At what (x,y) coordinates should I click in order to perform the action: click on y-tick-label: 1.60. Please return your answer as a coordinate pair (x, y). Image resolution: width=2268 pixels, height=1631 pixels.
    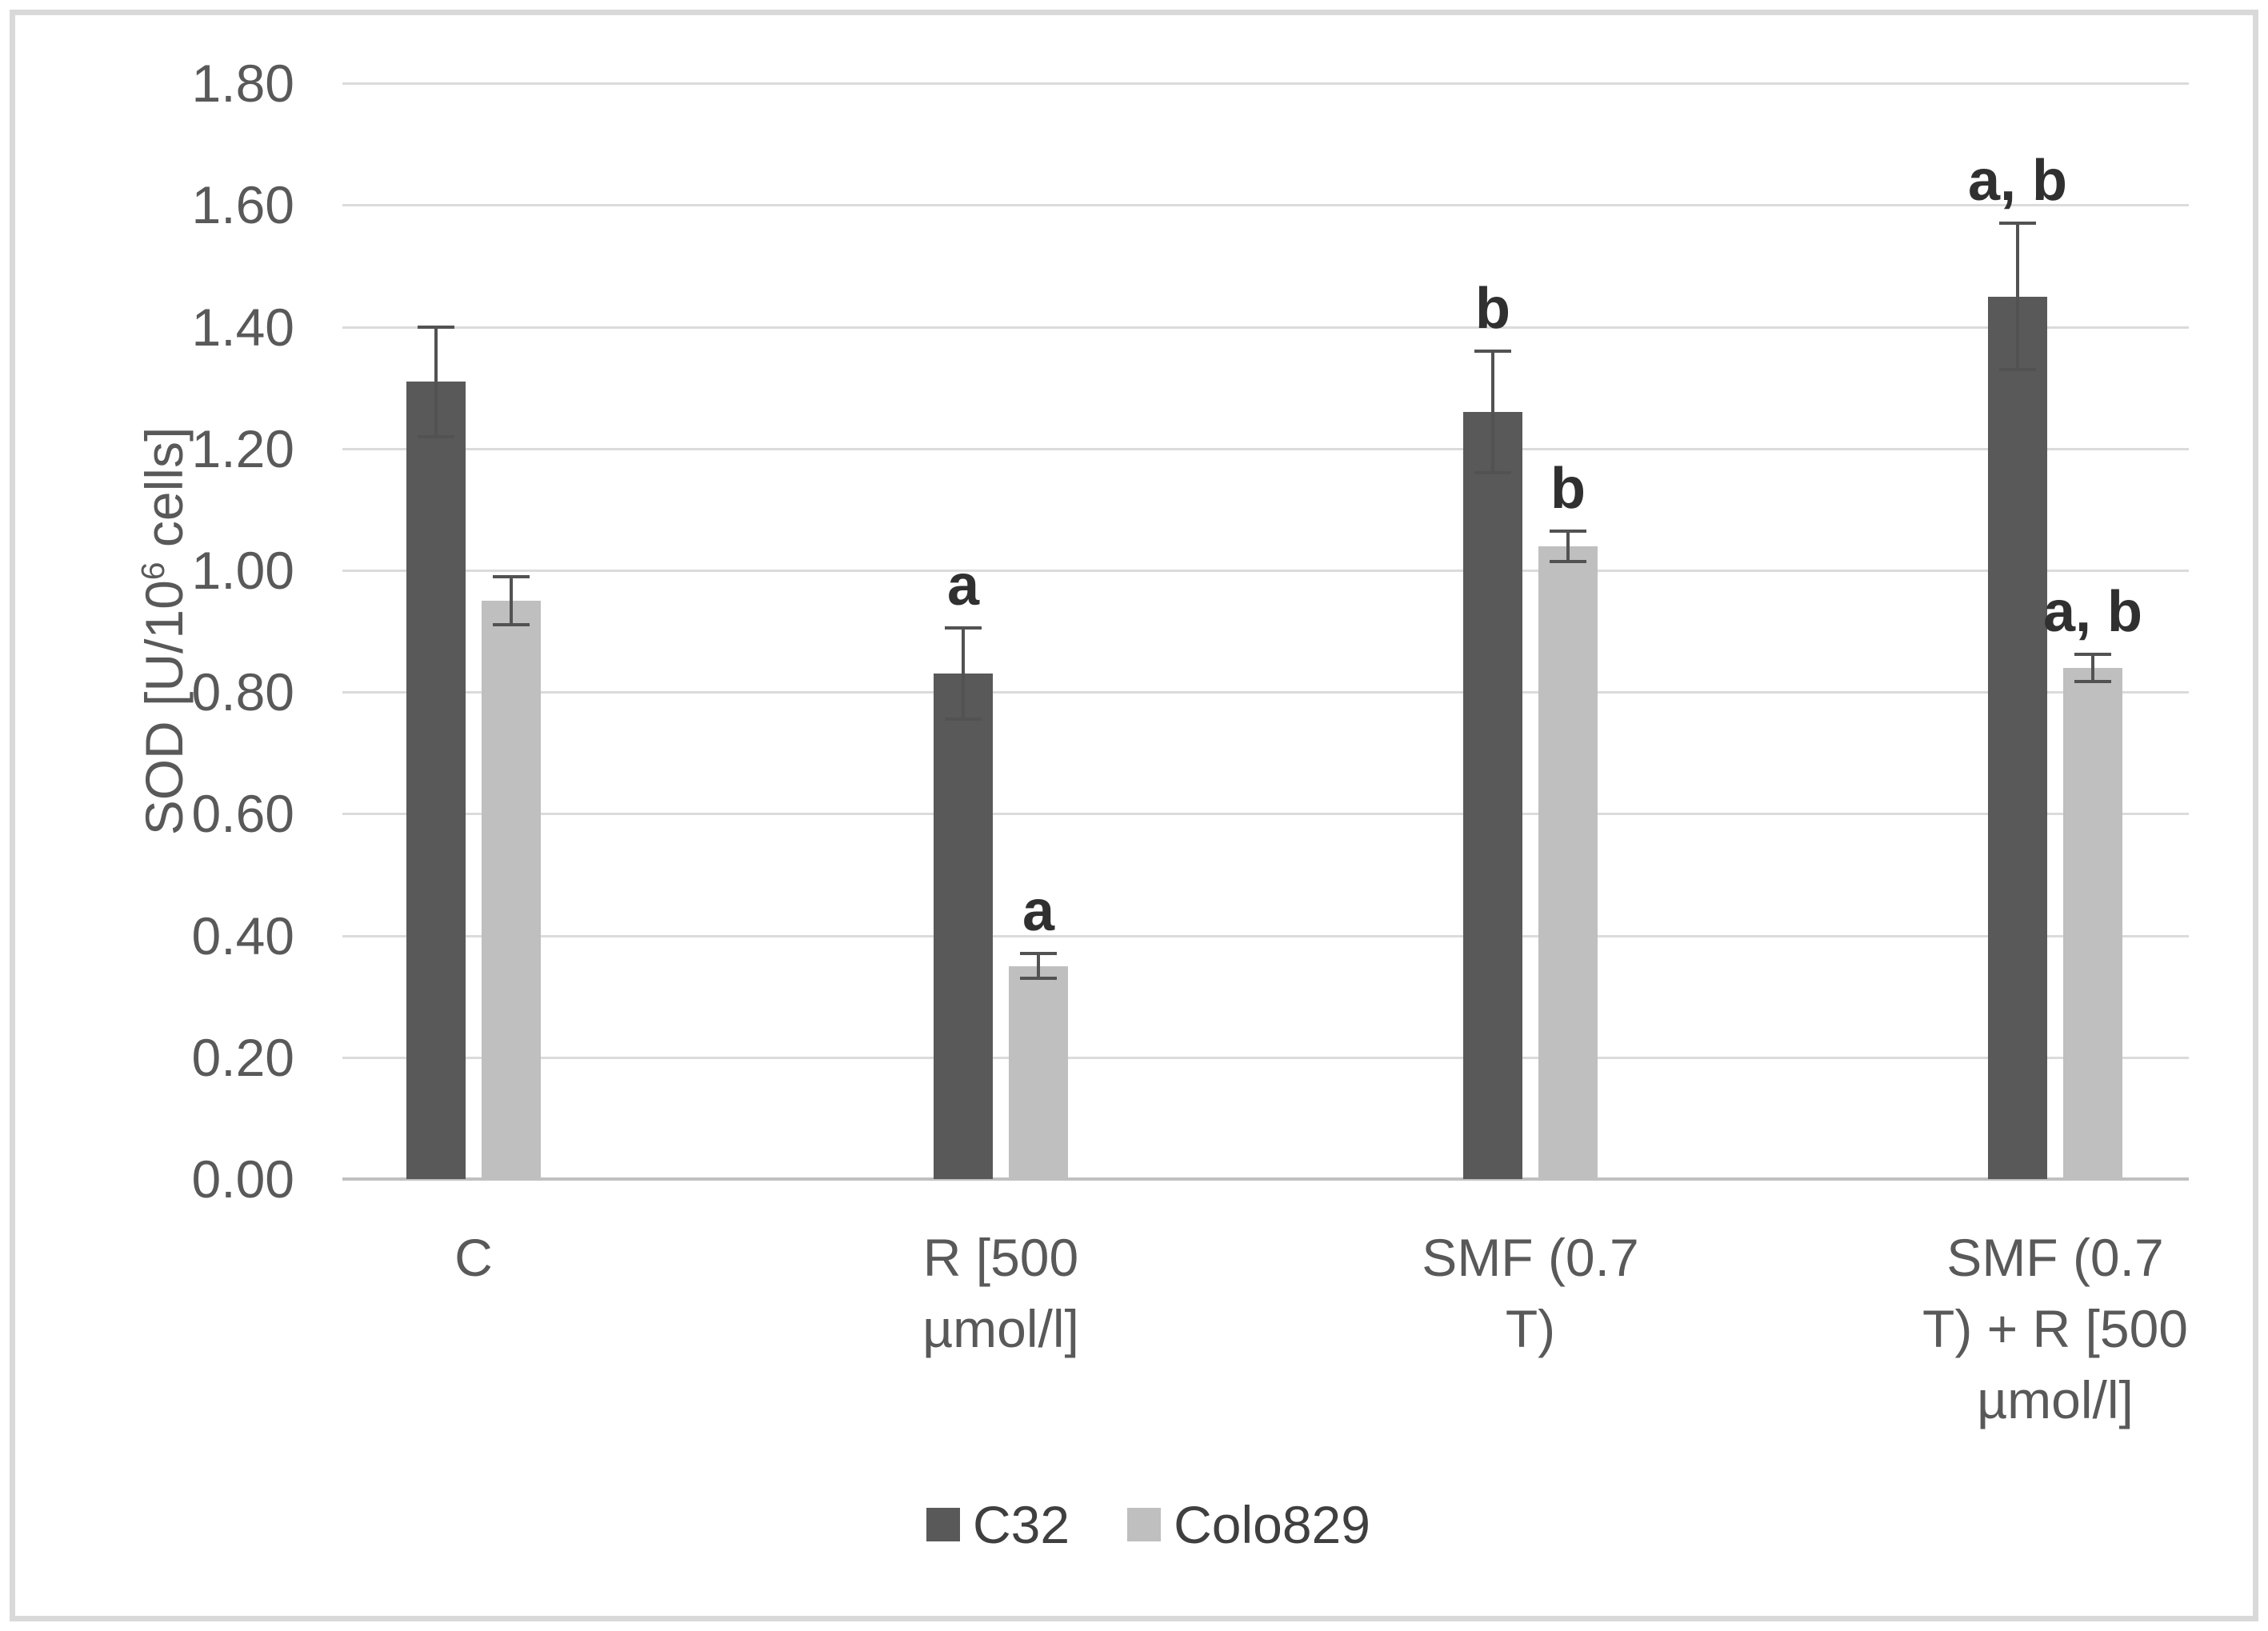
    Looking at the image, I should click on (242, 205).